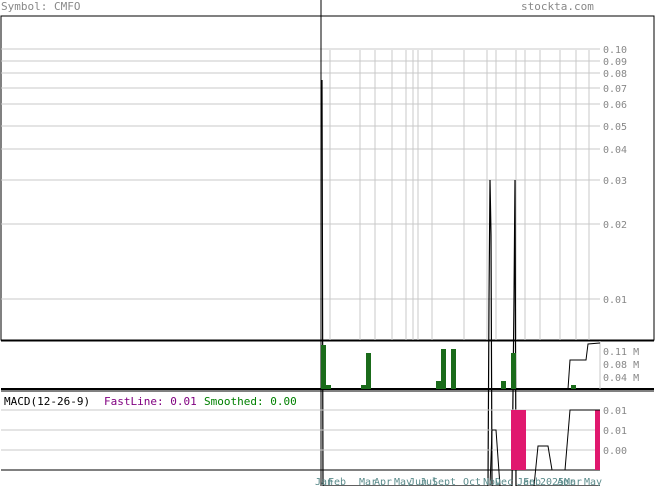 The height and width of the screenshot is (486, 655). I want to click on x-tick-label: Oct, so click(472, 481).